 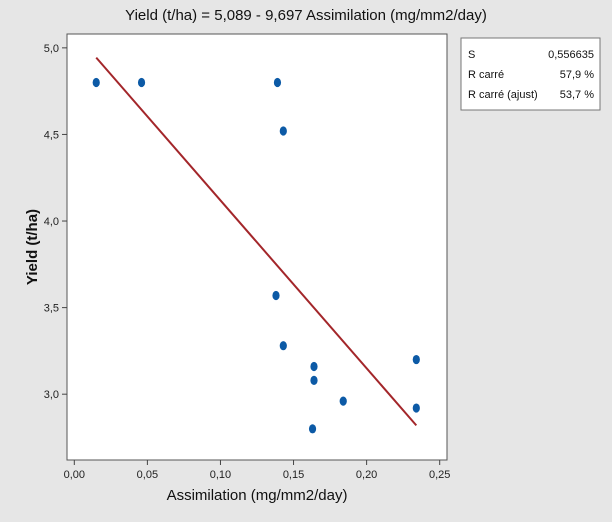 What do you see at coordinates (293, 475) in the screenshot?
I see `x-tick-label: 0,15` at bounding box center [293, 475].